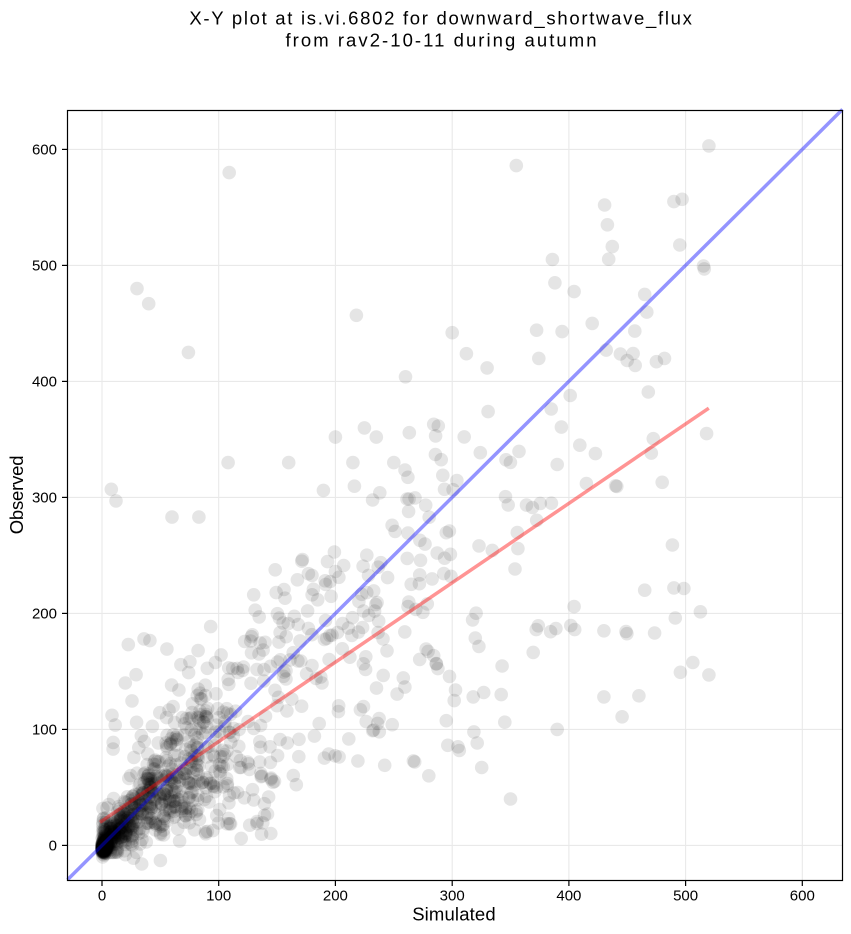  Describe the element at coordinates (454, 914) in the screenshot. I see `svg-text: Simulated` at that location.